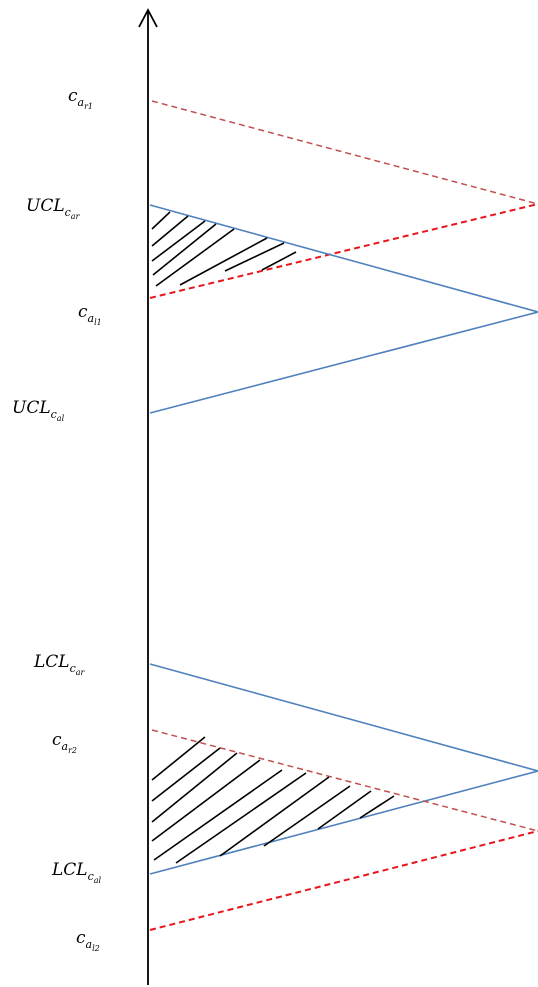 The image size is (538, 987). What do you see at coordinates (343, 251) in the screenshot?
I see `upper-red-dashed-line-bottom` at bounding box center [343, 251].